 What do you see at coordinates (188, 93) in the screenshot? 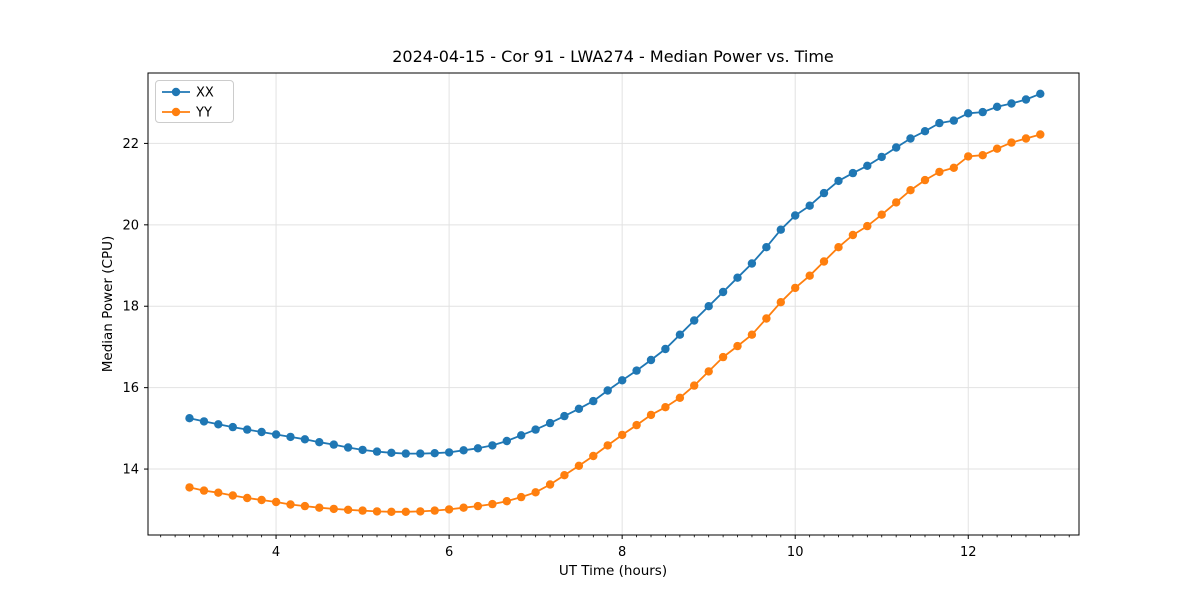
I see `legend-entry-xx: XX` at bounding box center [188, 93].